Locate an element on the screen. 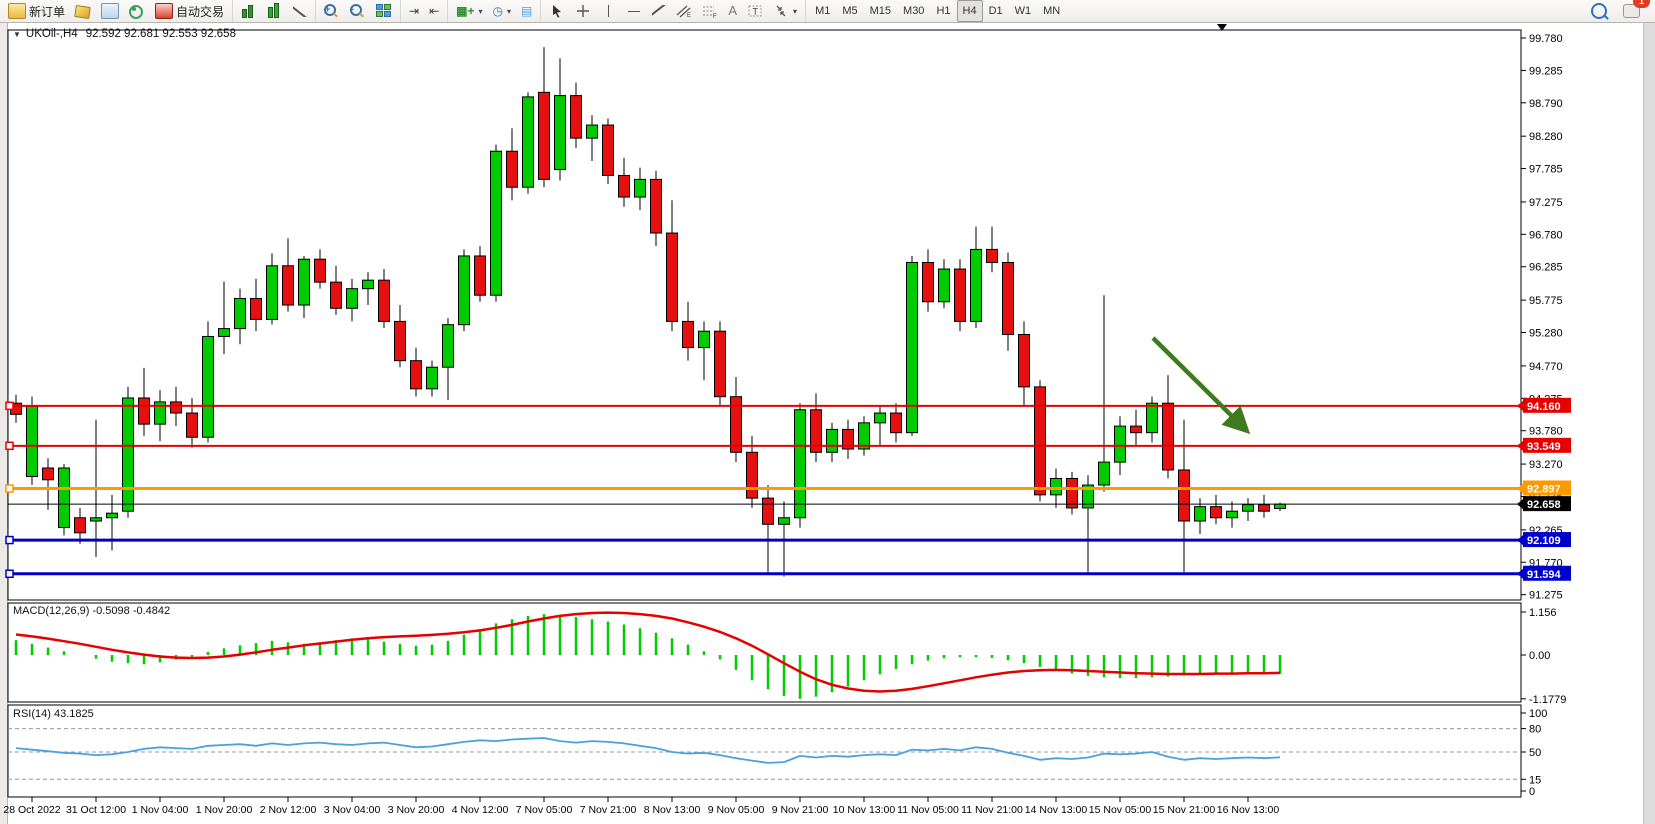 This screenshot has width=1655, height=824. timeframe-m1: M1 is located at coordinates (823, 11).